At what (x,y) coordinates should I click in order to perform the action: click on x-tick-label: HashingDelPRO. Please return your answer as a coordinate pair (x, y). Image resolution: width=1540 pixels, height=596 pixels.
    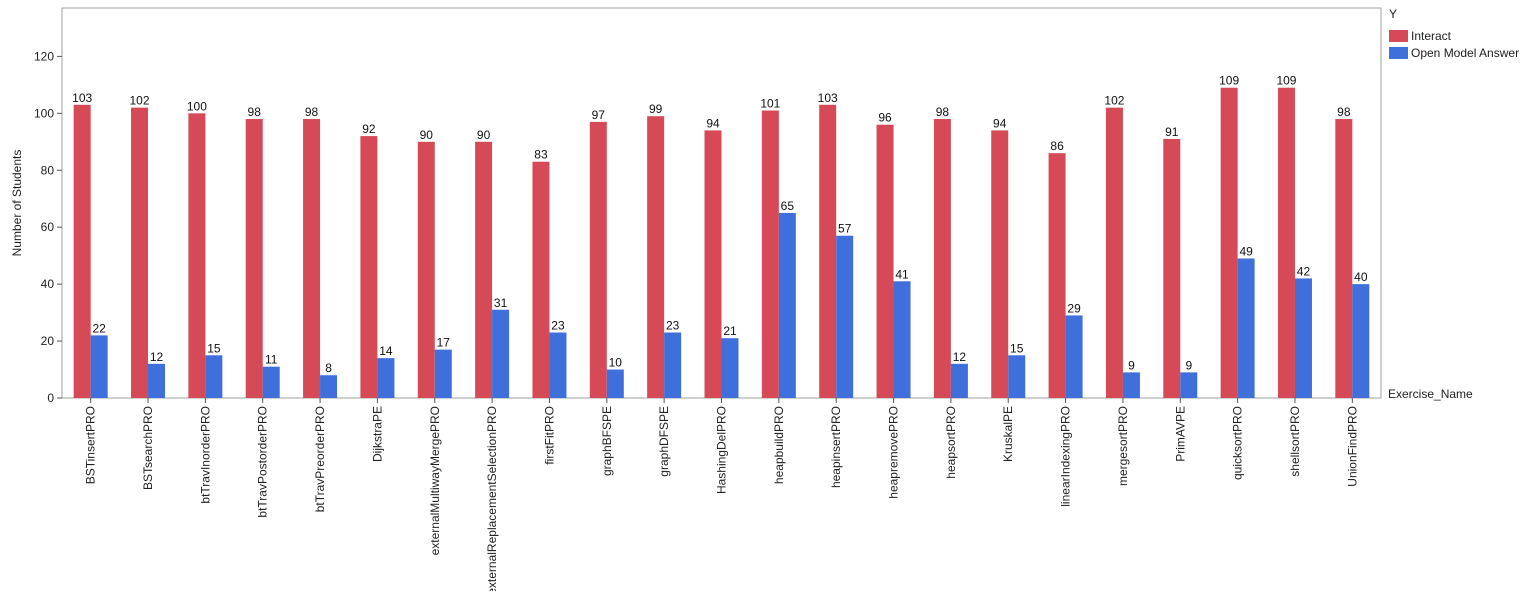
    Looking at the image, I should click on (722, 450).